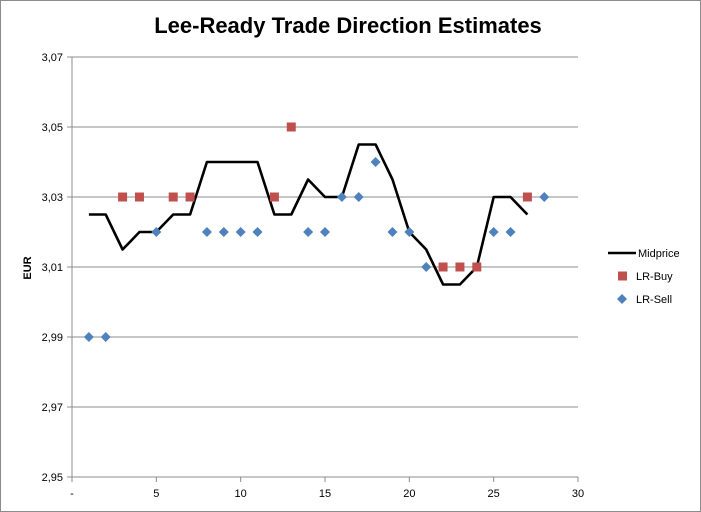  What do you see at coordinates (578, 494) in the screenshot?
I see `x-tick-label: 30` at bounding box center [578, 494].